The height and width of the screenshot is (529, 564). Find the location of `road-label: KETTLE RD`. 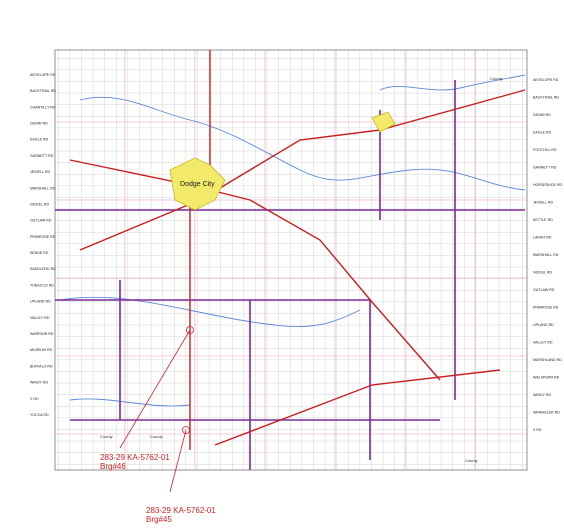

road-label: KETTLE RD is located at coordinates (543, 220).